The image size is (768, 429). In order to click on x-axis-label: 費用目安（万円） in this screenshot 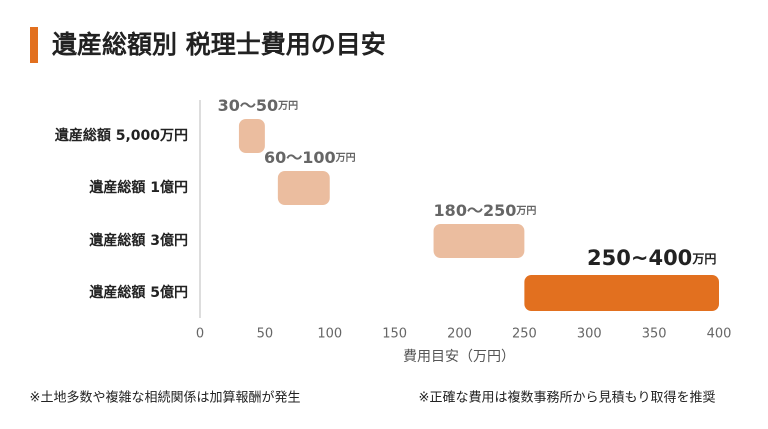, I will do `click(459, 357)`.